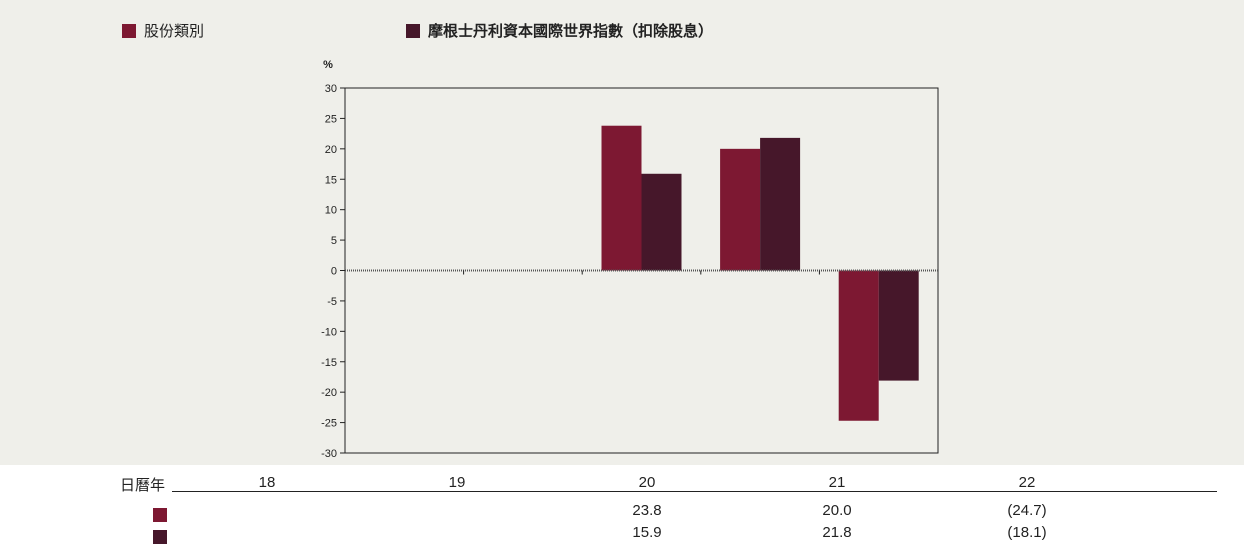 Image resolution: width=1244 pixels, height=546 pixels. I want to click on series2-value-cell: 21.8, so click(836, 532).